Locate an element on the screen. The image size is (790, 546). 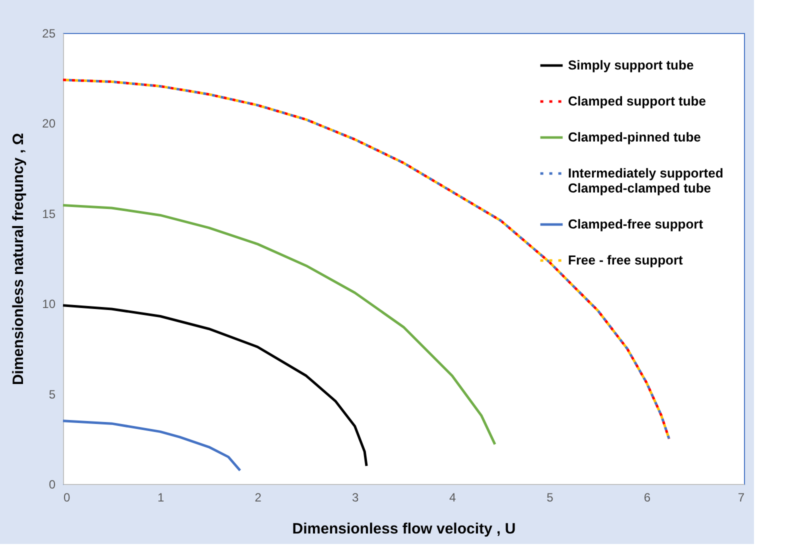
legend-label: Free - free support is located at coordinates (626, 260).